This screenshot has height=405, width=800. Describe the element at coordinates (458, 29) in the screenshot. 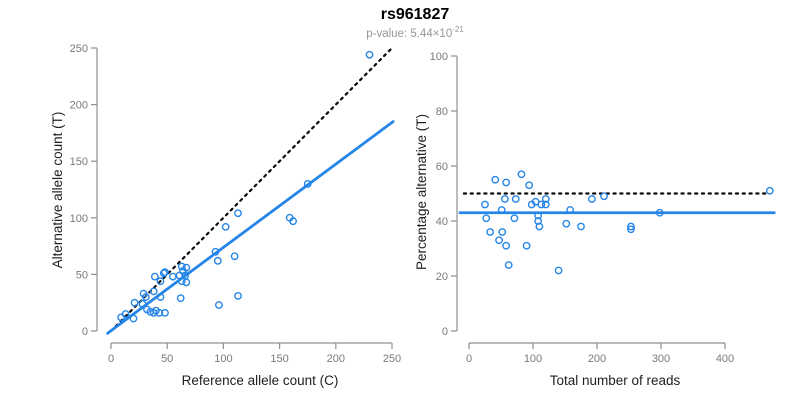

I see `subtitle-exponent: -21` at that location.